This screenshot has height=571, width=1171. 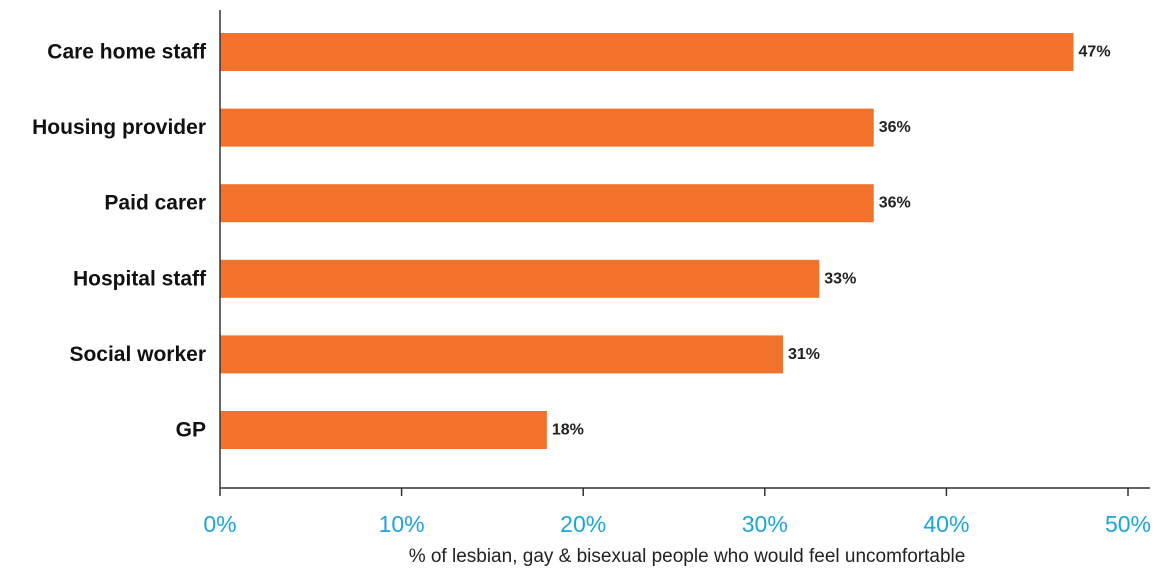 What do you see at coordinates (119, 127) in the screenshot?
I see `category-label-housing-provider: Housing provider` at bounding box center [119, 127].